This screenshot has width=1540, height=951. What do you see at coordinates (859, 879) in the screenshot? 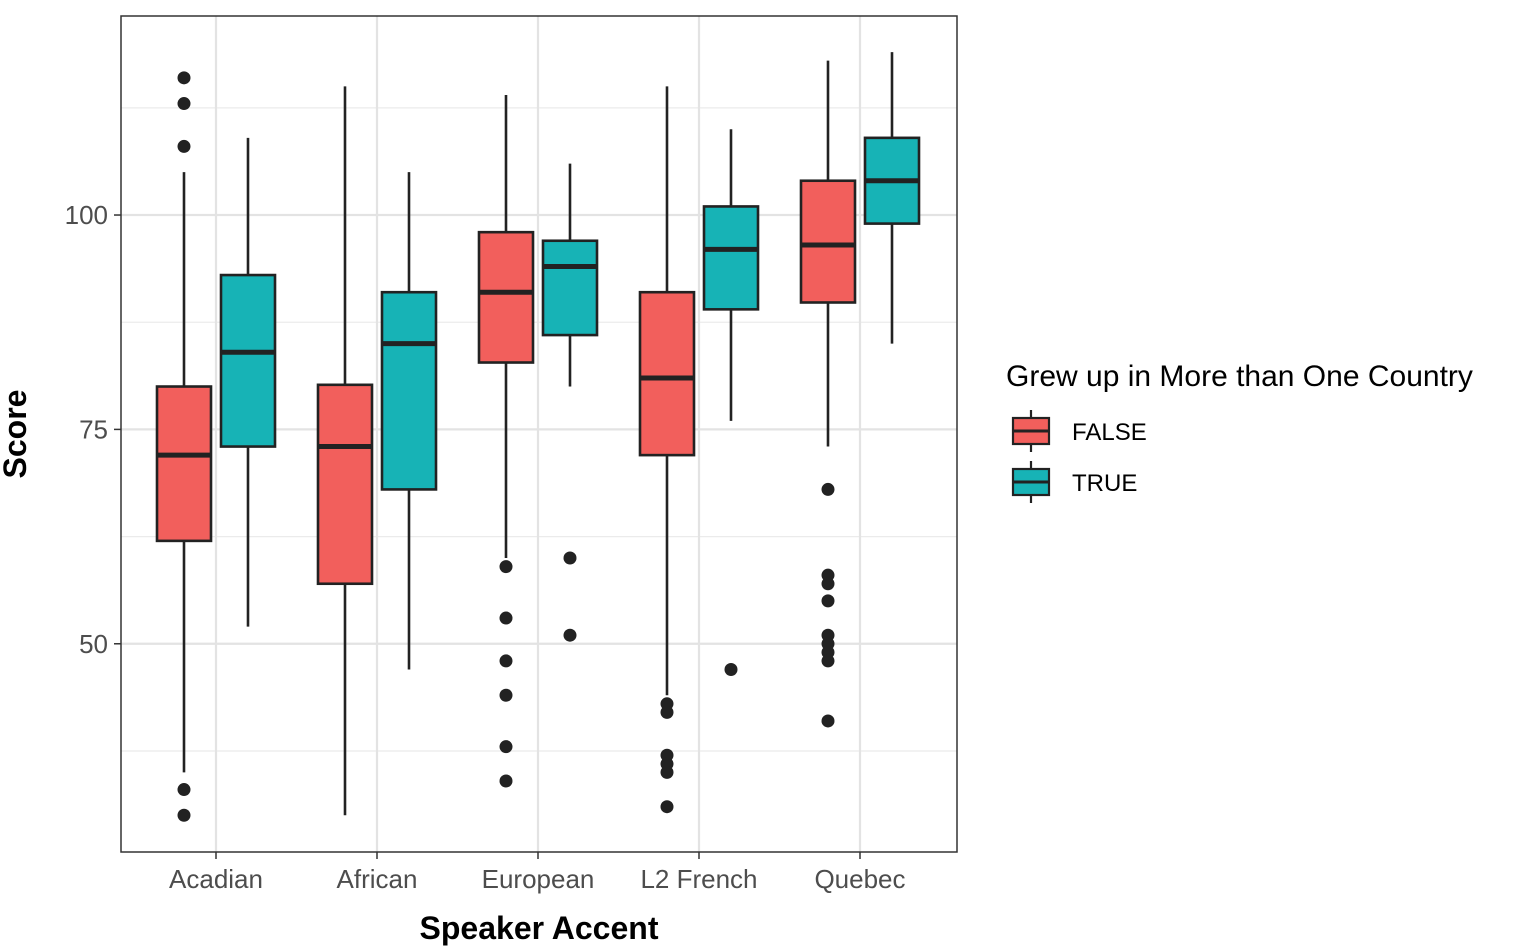
I see `x-tick-label: Quebec` at bounding box center [859, 879].